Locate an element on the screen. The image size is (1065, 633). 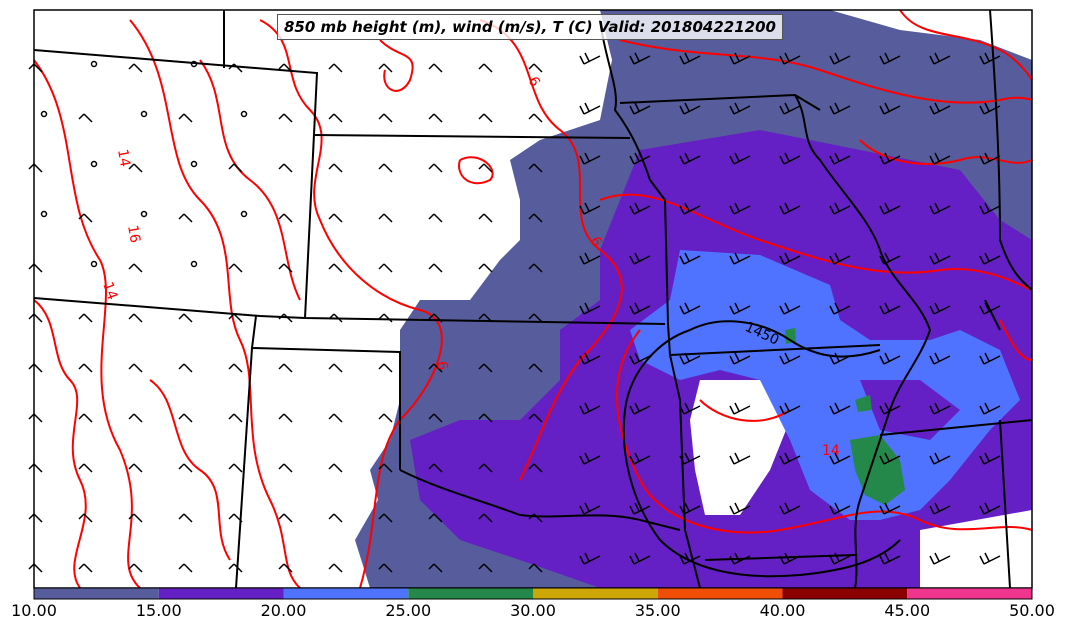
temp-contour-label: 6 is located at coordinates (441, 366).